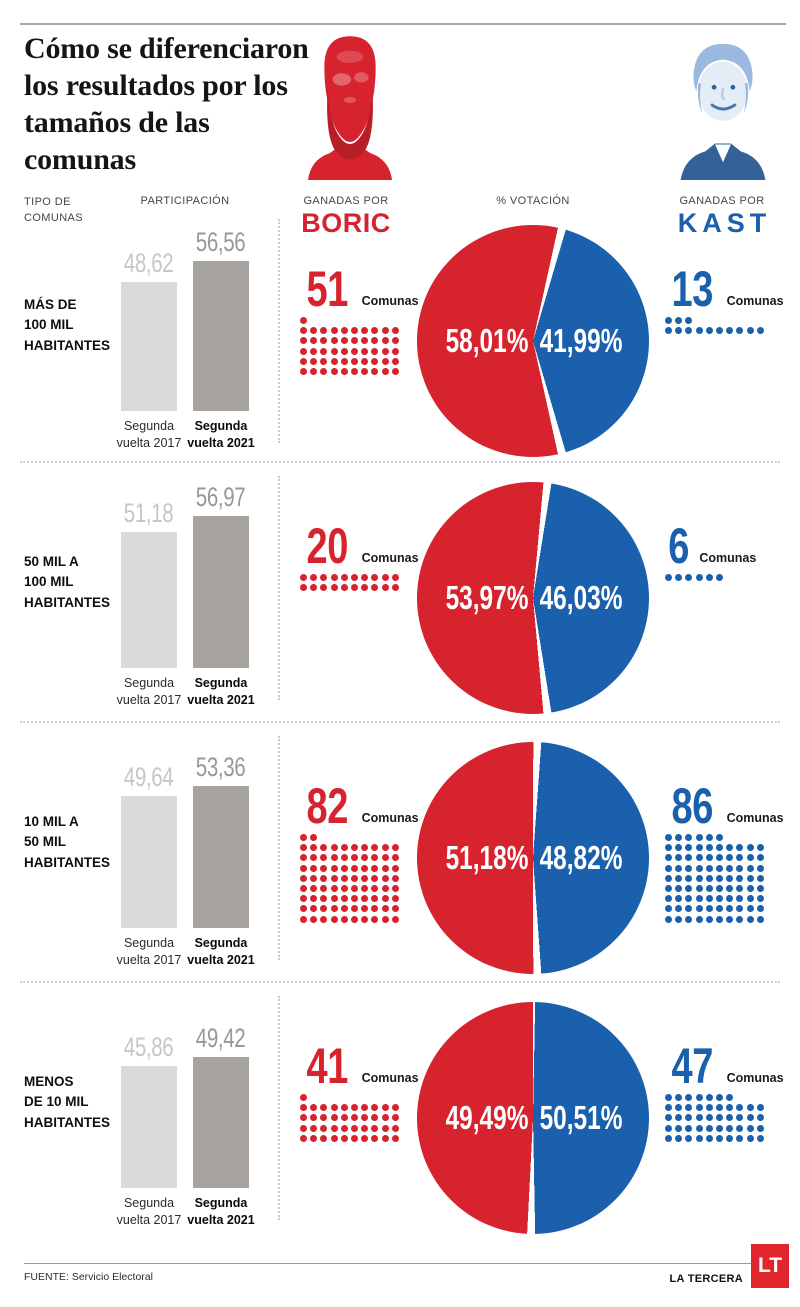 The height and width of the screenshot is (1307, 800). What do you see at coordinates (487, 1117) in the screenshot?
I see `boric-pct-label: 49,49%` at bounding box center [487, 1117].